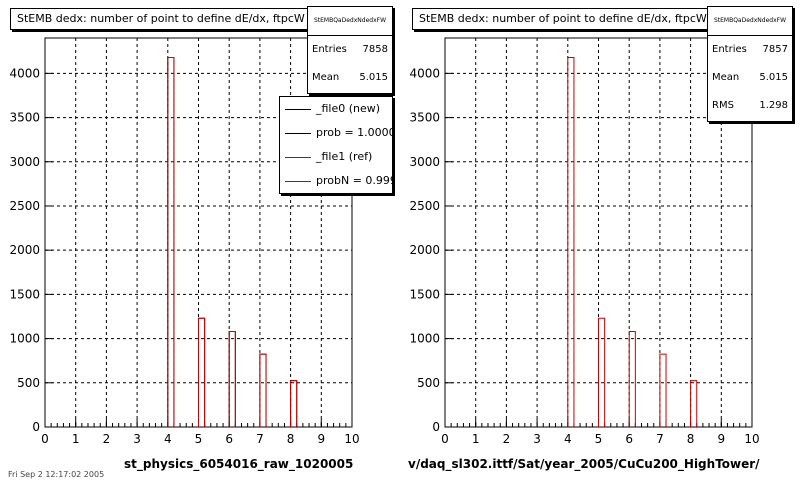  I want to click on legend-entry-label: prob = 1.000000, so click(354, 132).